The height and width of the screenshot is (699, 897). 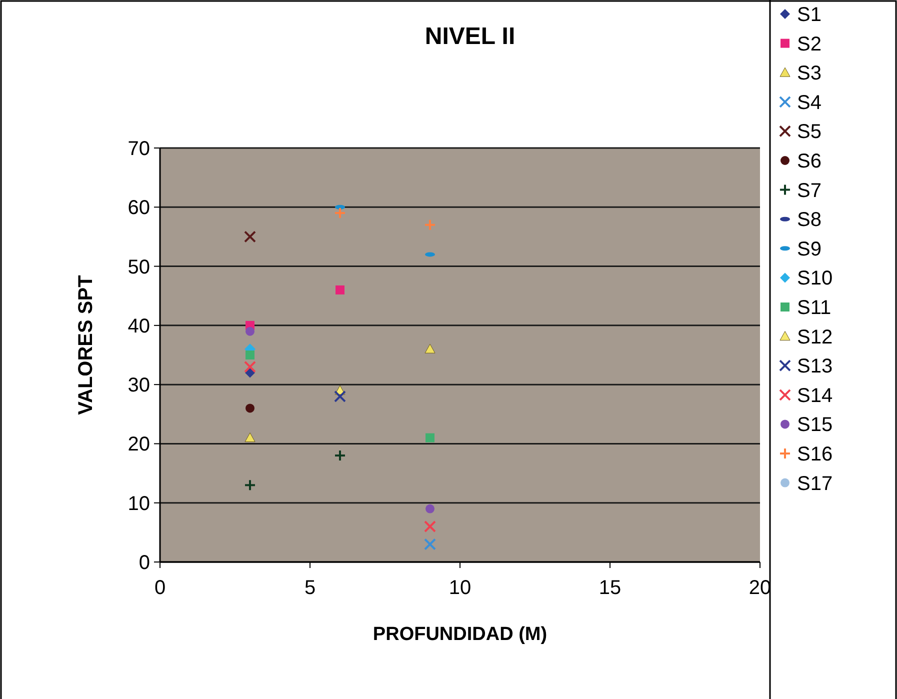 I want to click on y-tick-label: 20, so click(x=139, y=445).